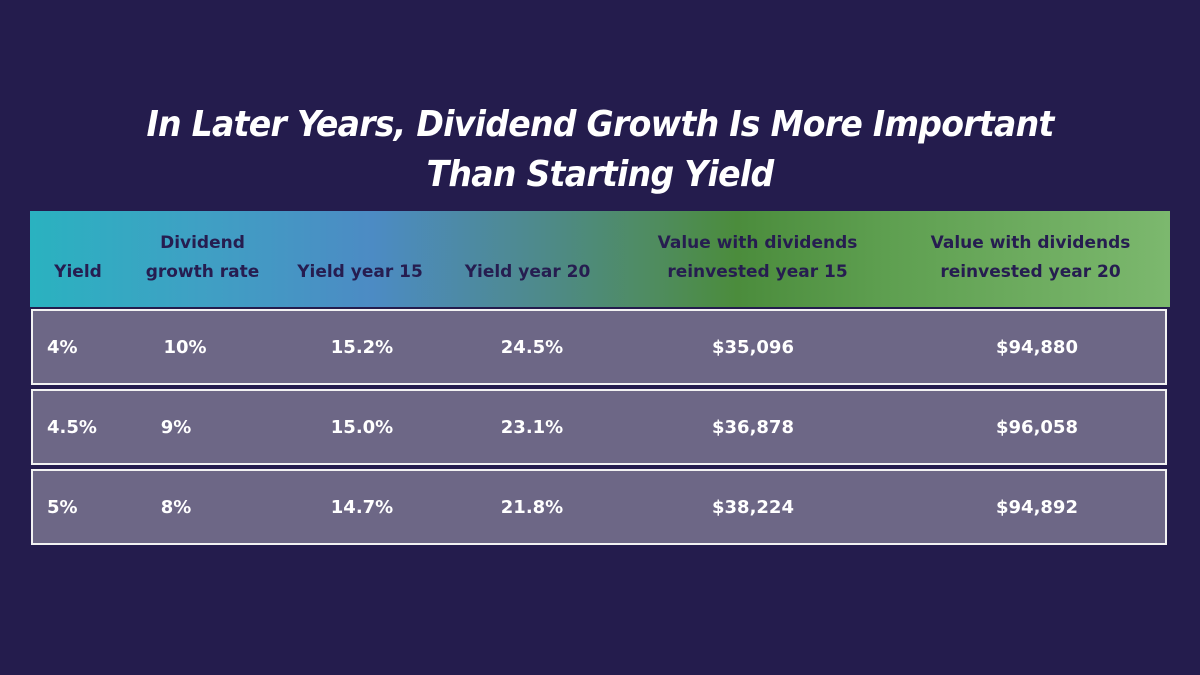 This screenshot has height=675, width=1200. What do you see at coordinates (362, 347) in the screenshot?
I see `cell-yield-year-15: 15.2%` at bounding box center [362, 347].